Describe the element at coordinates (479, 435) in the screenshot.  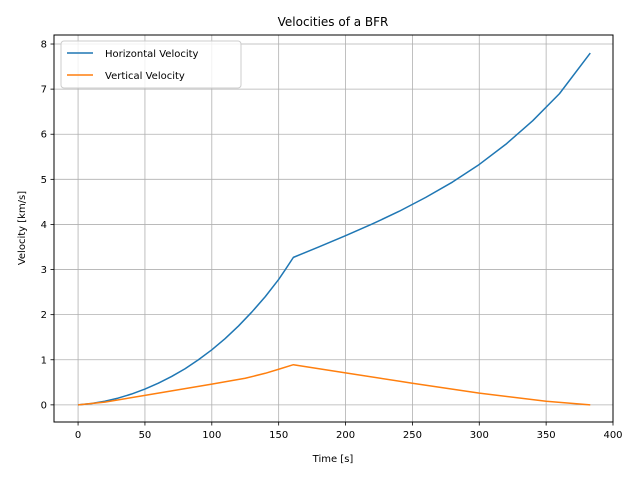
I see `x-tick-label: 300` at that location.